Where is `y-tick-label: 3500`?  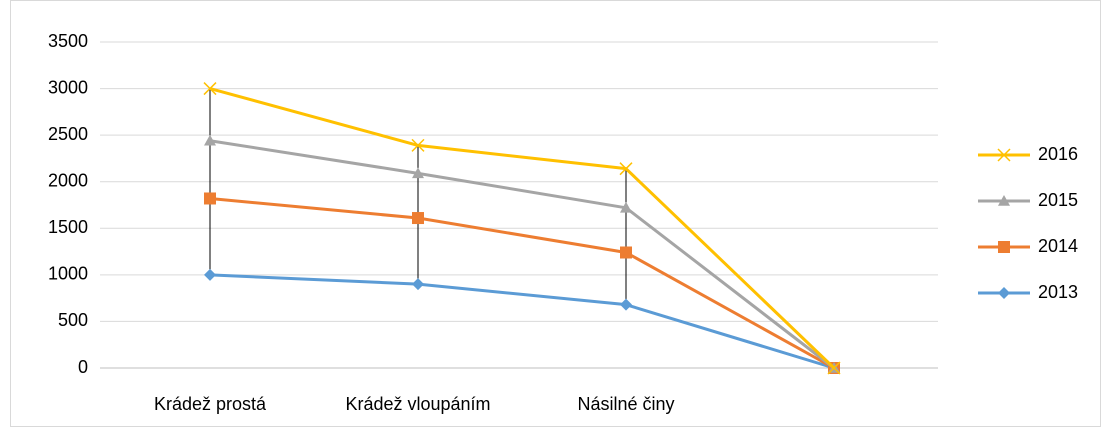
y-tick-label: 3500 is located at coordinates (68, 41).